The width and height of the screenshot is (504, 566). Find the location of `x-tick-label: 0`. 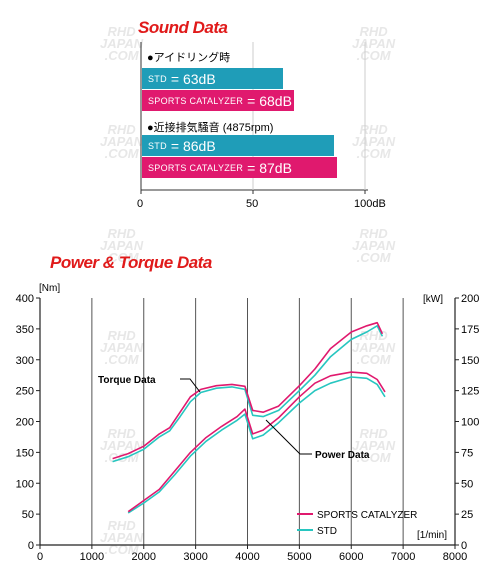

x-tick-label: 0 is located at coordinates (40, 557).